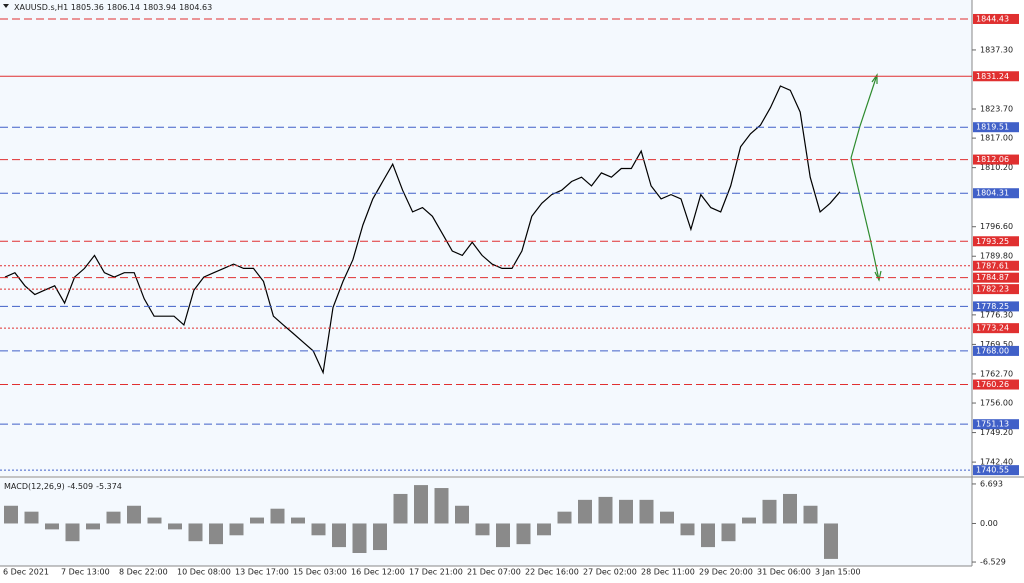  I want to click on level-label: 1782.23, so click(992, 289).